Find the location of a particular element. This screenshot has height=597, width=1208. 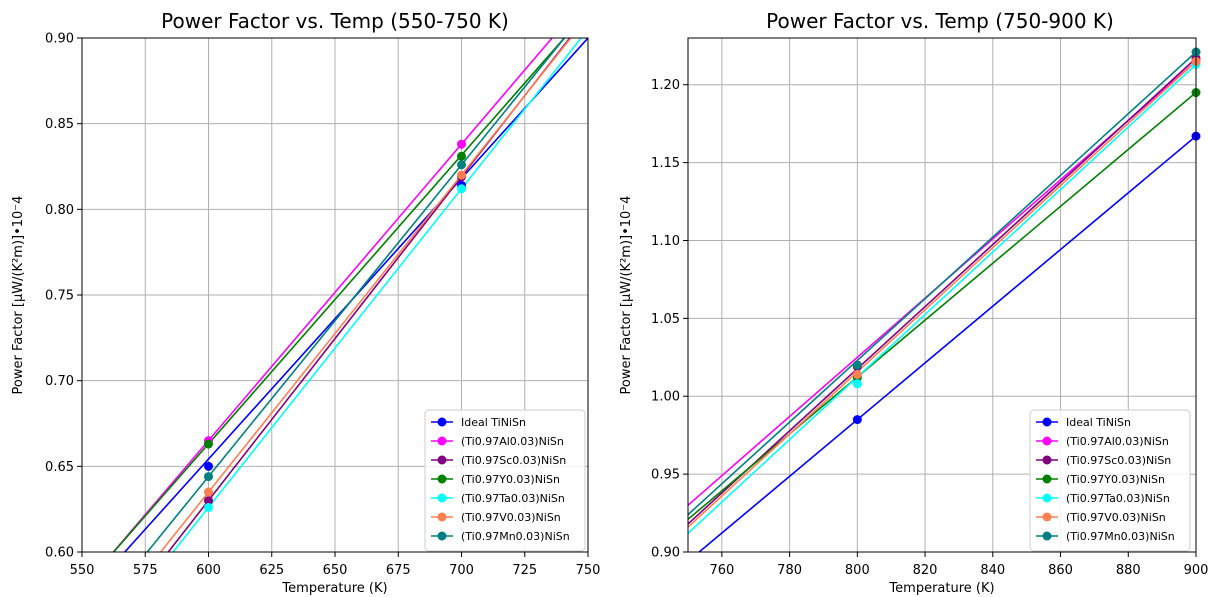

y-tick-label: 0.70 is located at coordinates (59, 381).